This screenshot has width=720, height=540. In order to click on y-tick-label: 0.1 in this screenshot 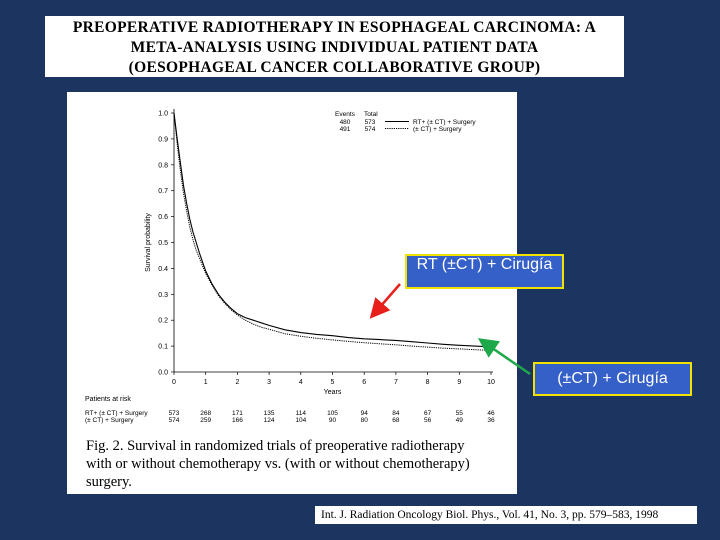, I will do `click(163, 347)`.